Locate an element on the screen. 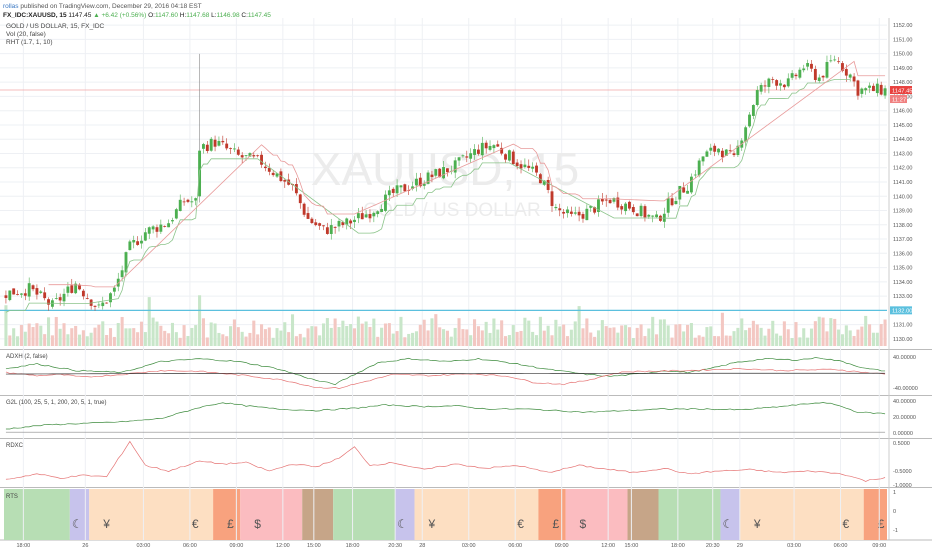 This screenshot has height=550, width=932. panel-red-line is located at coordinates (445, 461).